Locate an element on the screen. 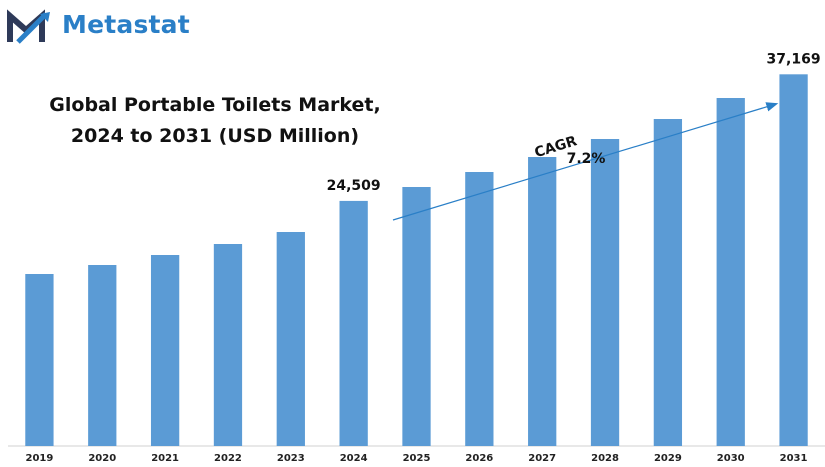 The width and height of the screenshot is (825, 467). x-tick-label-2025: 2025 is located at coordinates (417, 458).